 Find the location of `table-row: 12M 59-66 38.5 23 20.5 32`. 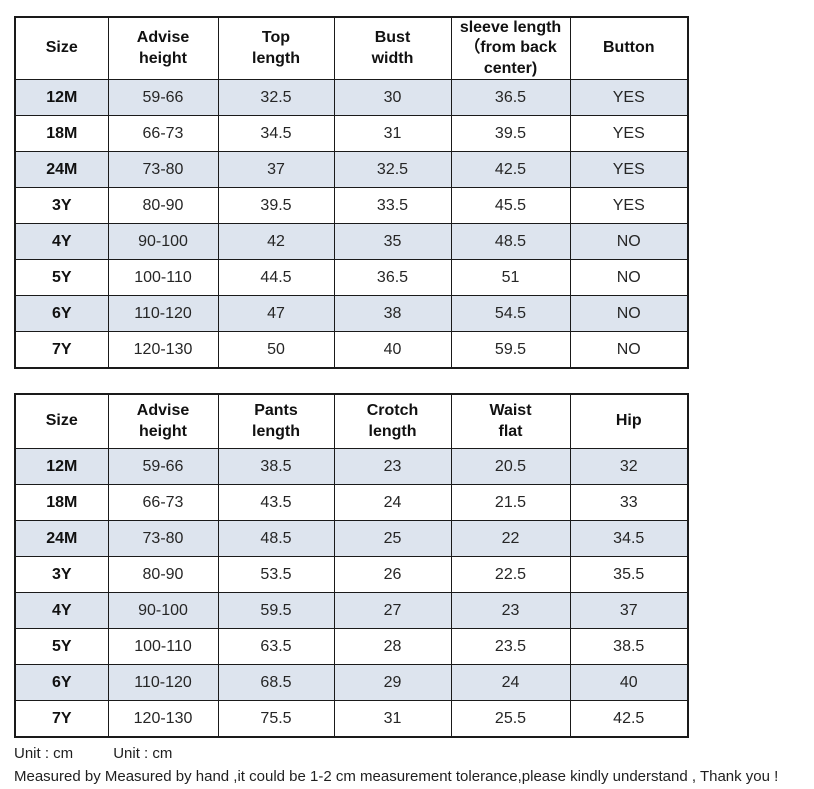

table-row: 12M 59-66 38.5 23 20.5 32 is located at coordinates (351, 467).